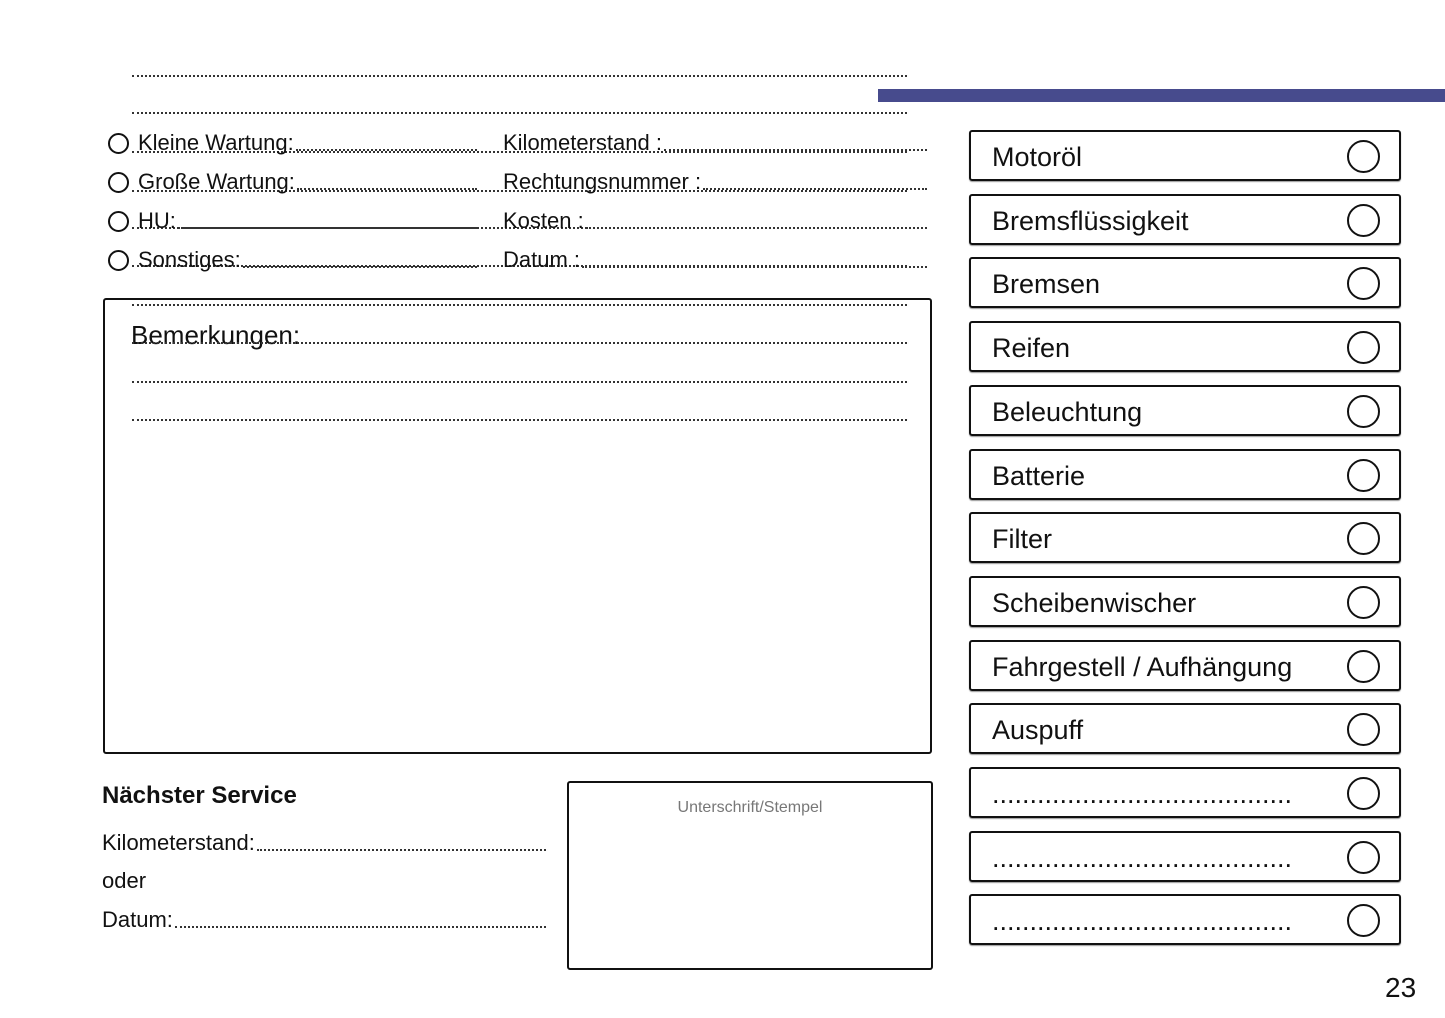  I want to click on detail-field: Datum :, so click(715, 260).